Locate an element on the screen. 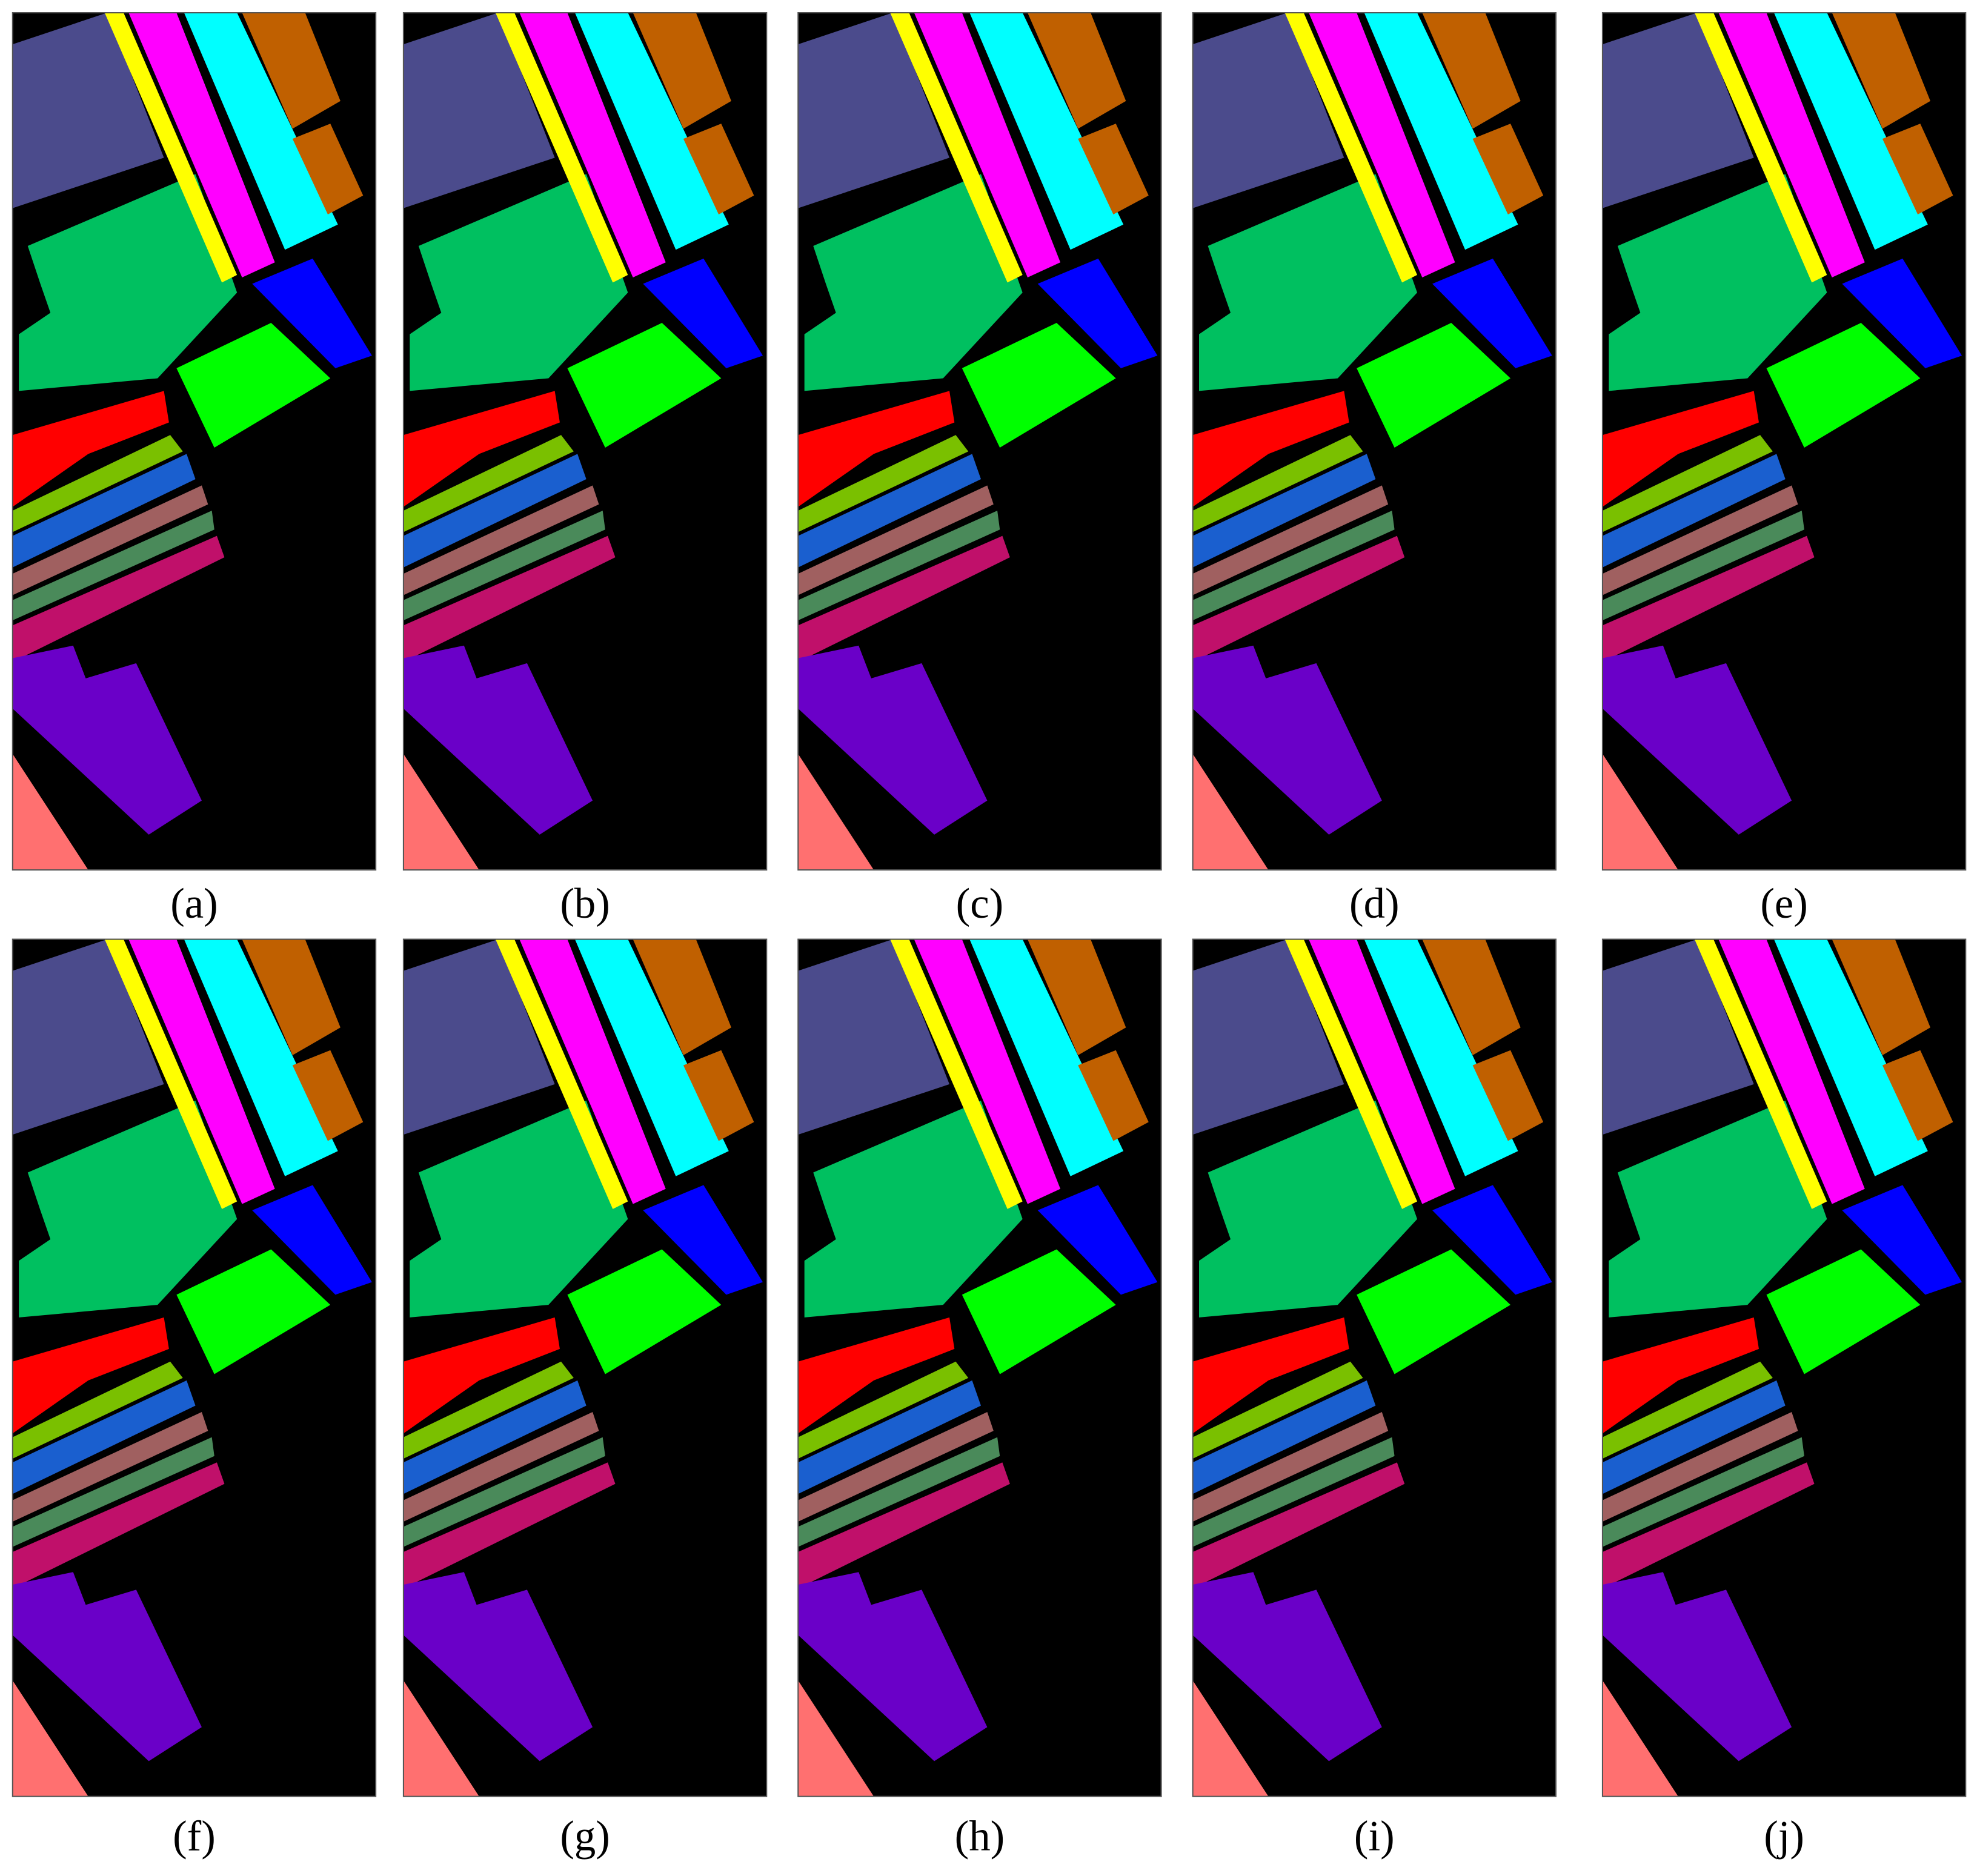 This screenshot has width=1977, height=1876. panel-label: (d) is located at coordinates (1374, 904).